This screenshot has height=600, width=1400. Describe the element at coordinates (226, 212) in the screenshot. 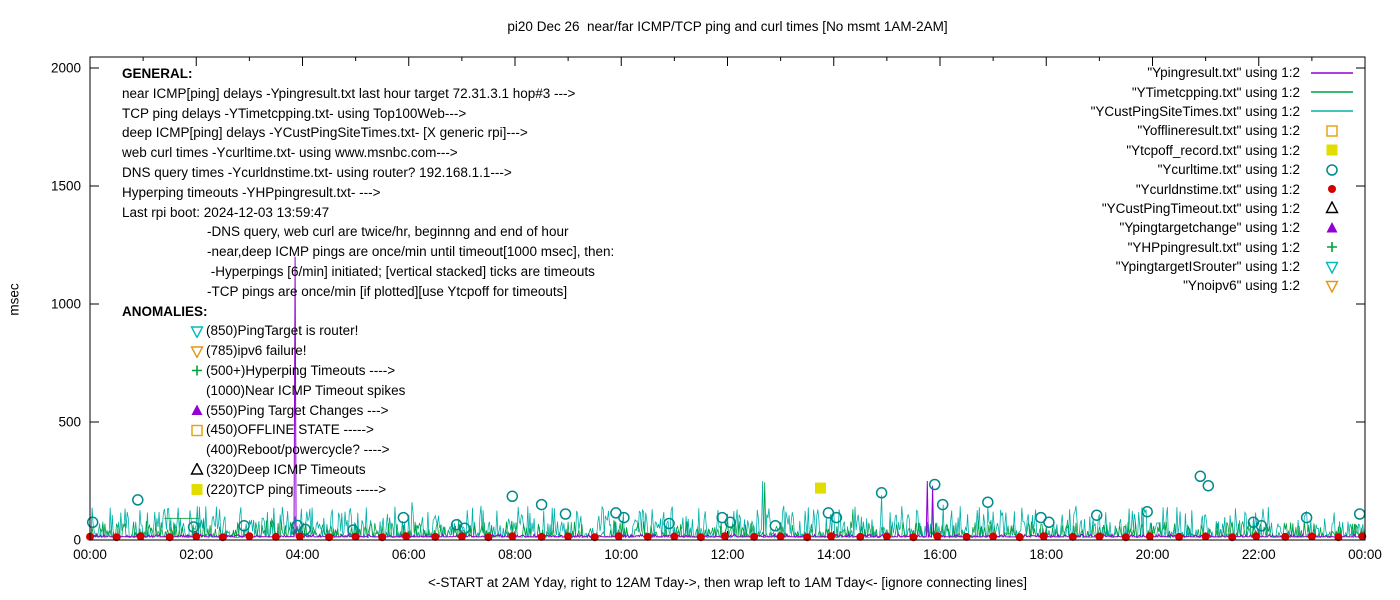

I see `general-line: Last rpi boot: 2024-12-03 13:59:47` at that location.